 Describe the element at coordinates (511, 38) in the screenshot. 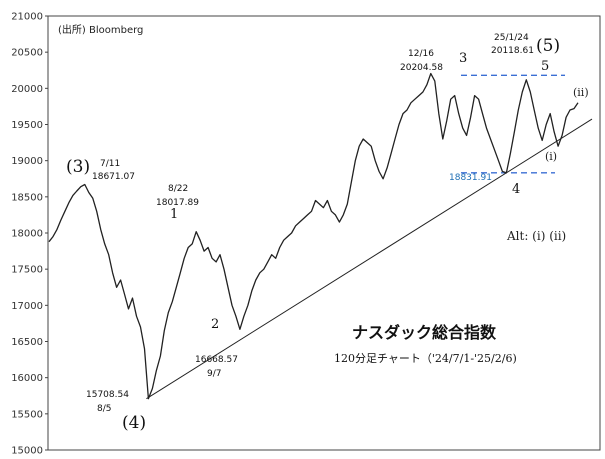

I see `peak-25-1-24-date: 25/1/24` at that location.